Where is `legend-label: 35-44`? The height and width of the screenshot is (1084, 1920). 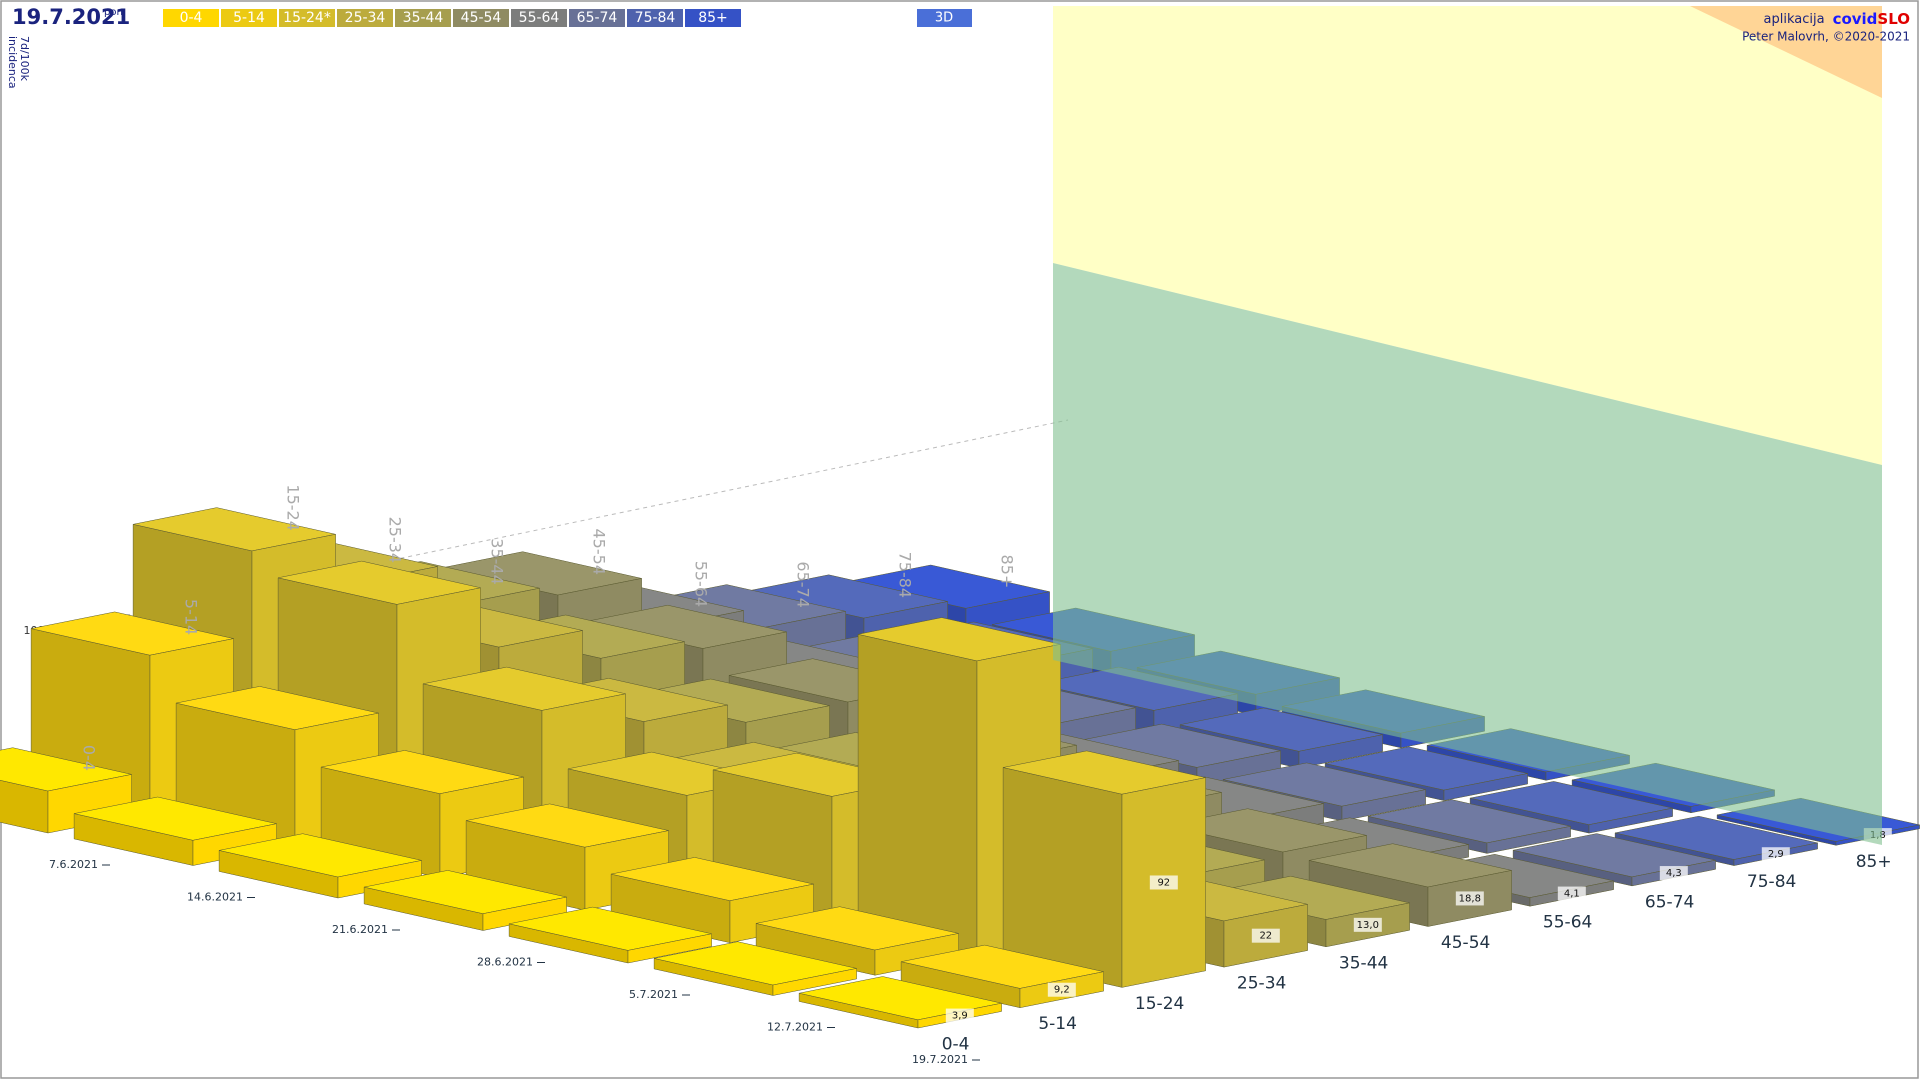 legend-label: 35-44 is located at coordinates (423, 18).